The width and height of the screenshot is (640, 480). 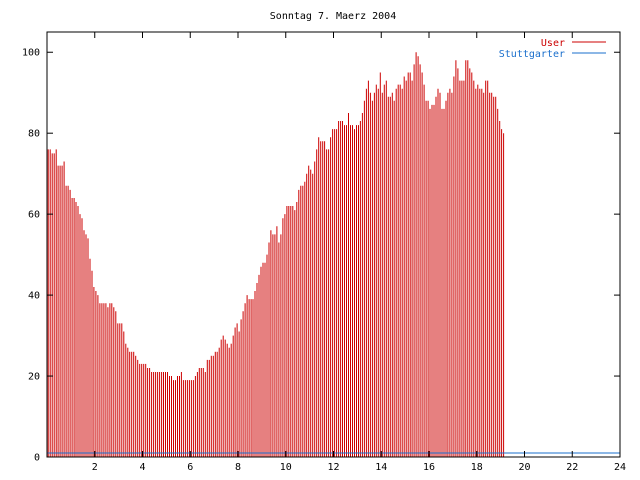 I want to click on y-tick-label-20: 20, so click(x=34, y=377).